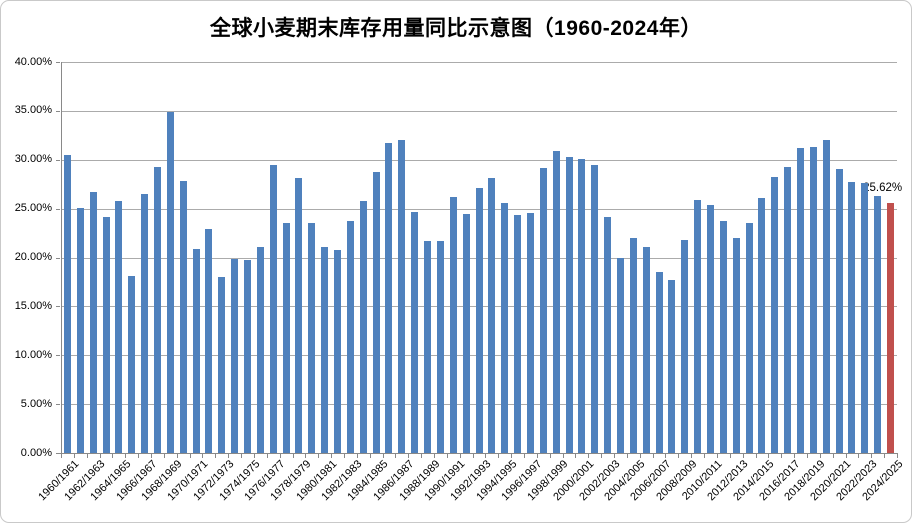 The image size is (914, 525). What do you see at coordinates (132, 364) in the screenshot?
I see `bar-1965/1966` at bounding box center [132, 364].